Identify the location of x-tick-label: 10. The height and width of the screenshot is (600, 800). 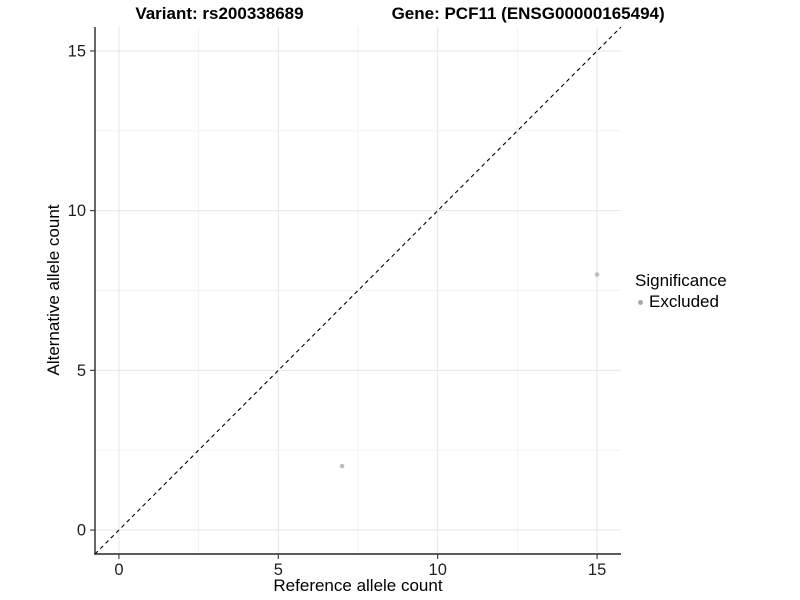
(438, 570).